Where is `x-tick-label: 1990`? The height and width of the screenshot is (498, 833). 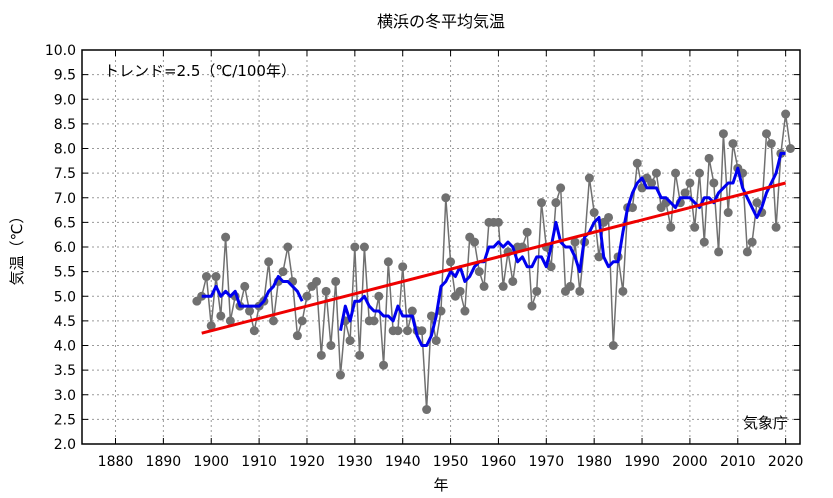 x-tick-label: 1990 is located at coordinates (642, 462).